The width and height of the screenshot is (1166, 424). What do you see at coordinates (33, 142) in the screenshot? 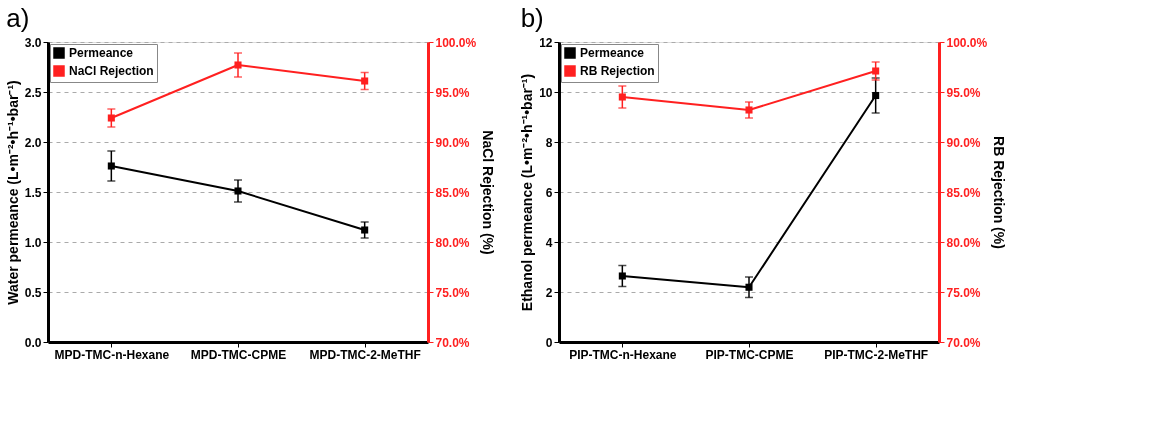
I see `y-tick-label: 2.0` at bounding box center [33, 142].